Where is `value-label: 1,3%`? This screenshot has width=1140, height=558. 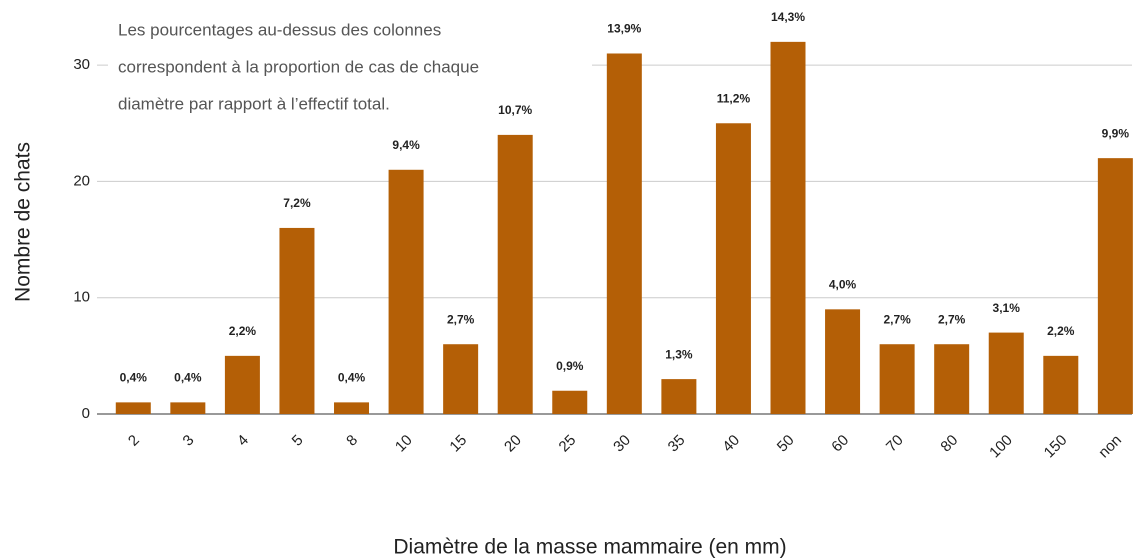 value-label: 1,3% is located at coordinates (679, 354).